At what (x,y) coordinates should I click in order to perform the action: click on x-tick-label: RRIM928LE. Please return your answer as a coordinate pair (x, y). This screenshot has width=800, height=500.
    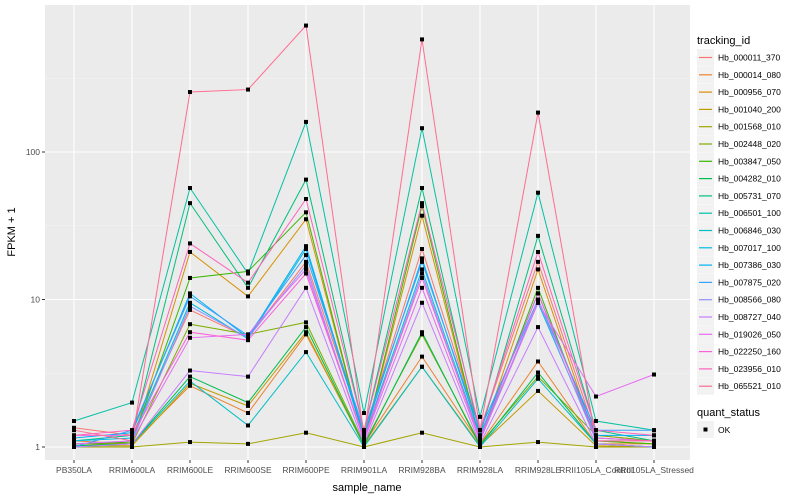
    Looking at the image, I should click on (538, 470).